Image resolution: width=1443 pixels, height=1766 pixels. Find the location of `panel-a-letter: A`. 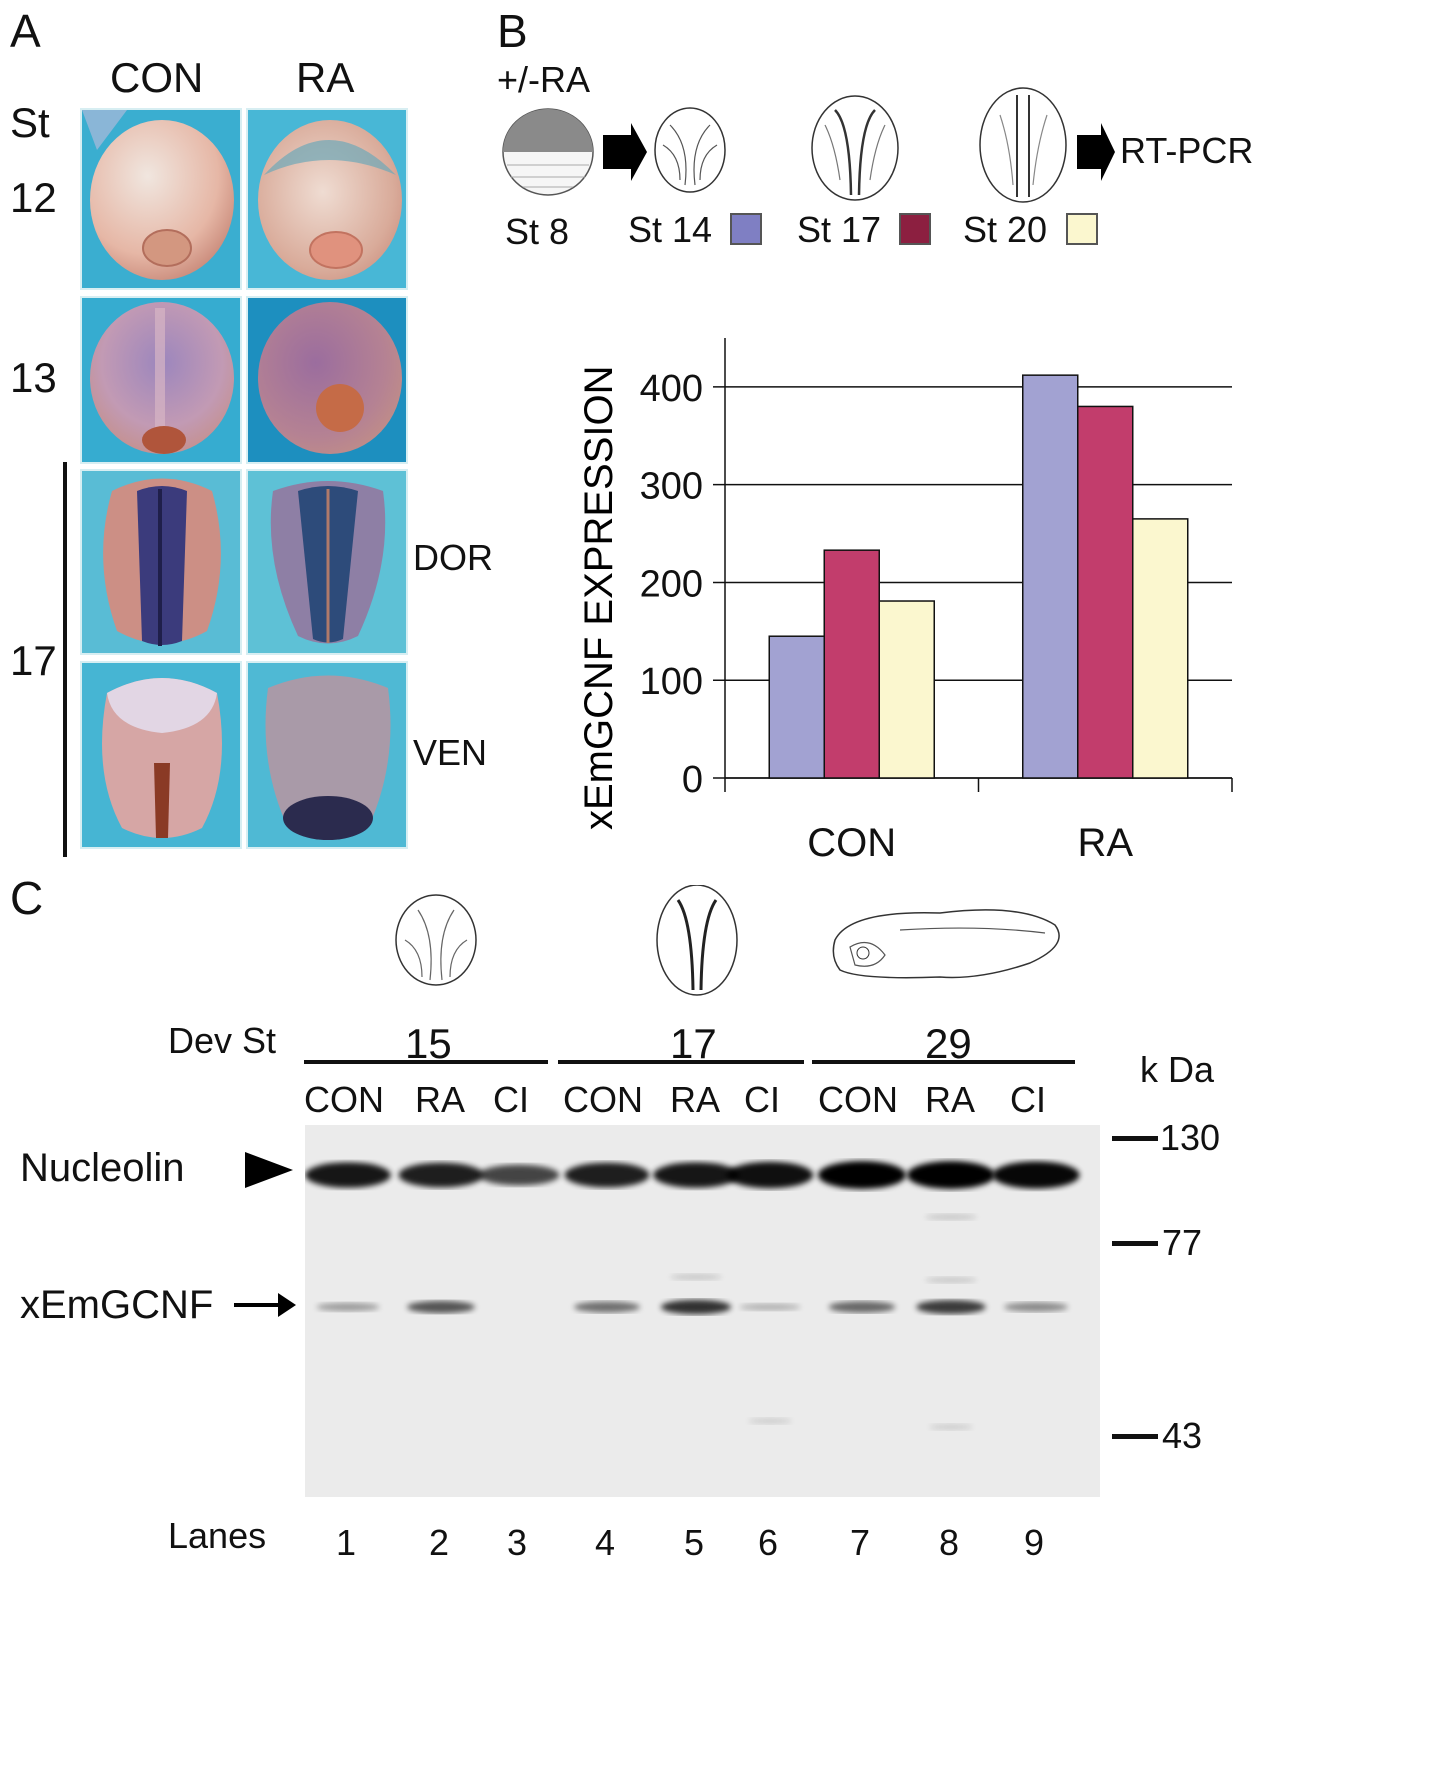

panel-a-letter: A is located at coordinates (25, 31).